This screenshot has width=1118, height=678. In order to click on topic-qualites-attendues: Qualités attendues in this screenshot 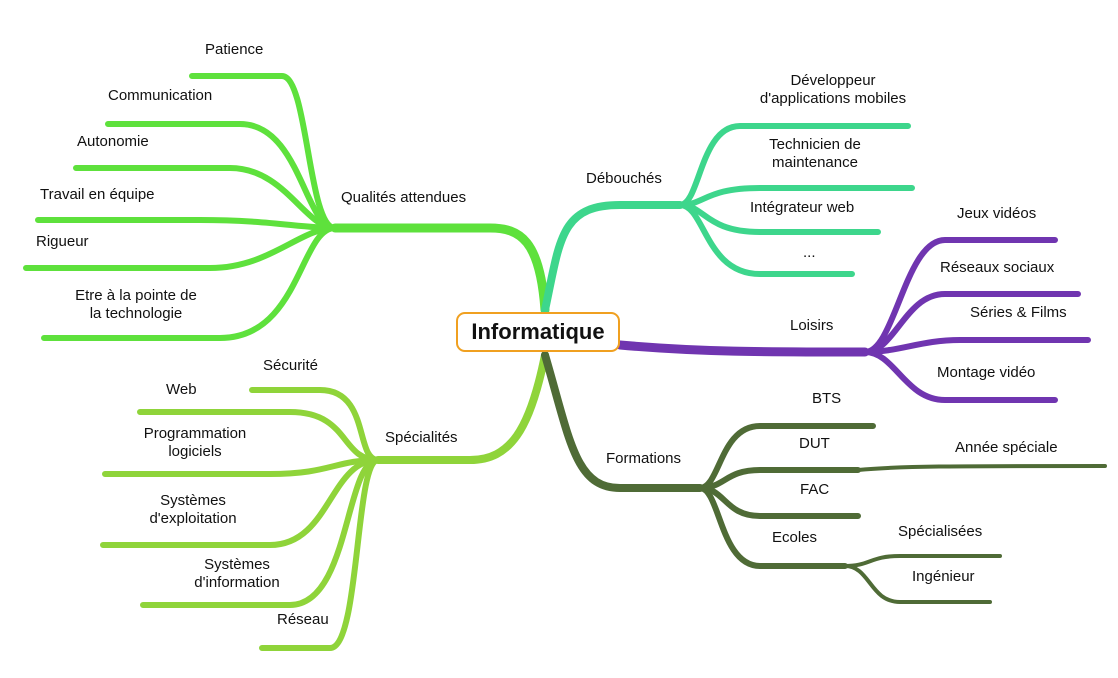, I will do `click(404, 197)`.